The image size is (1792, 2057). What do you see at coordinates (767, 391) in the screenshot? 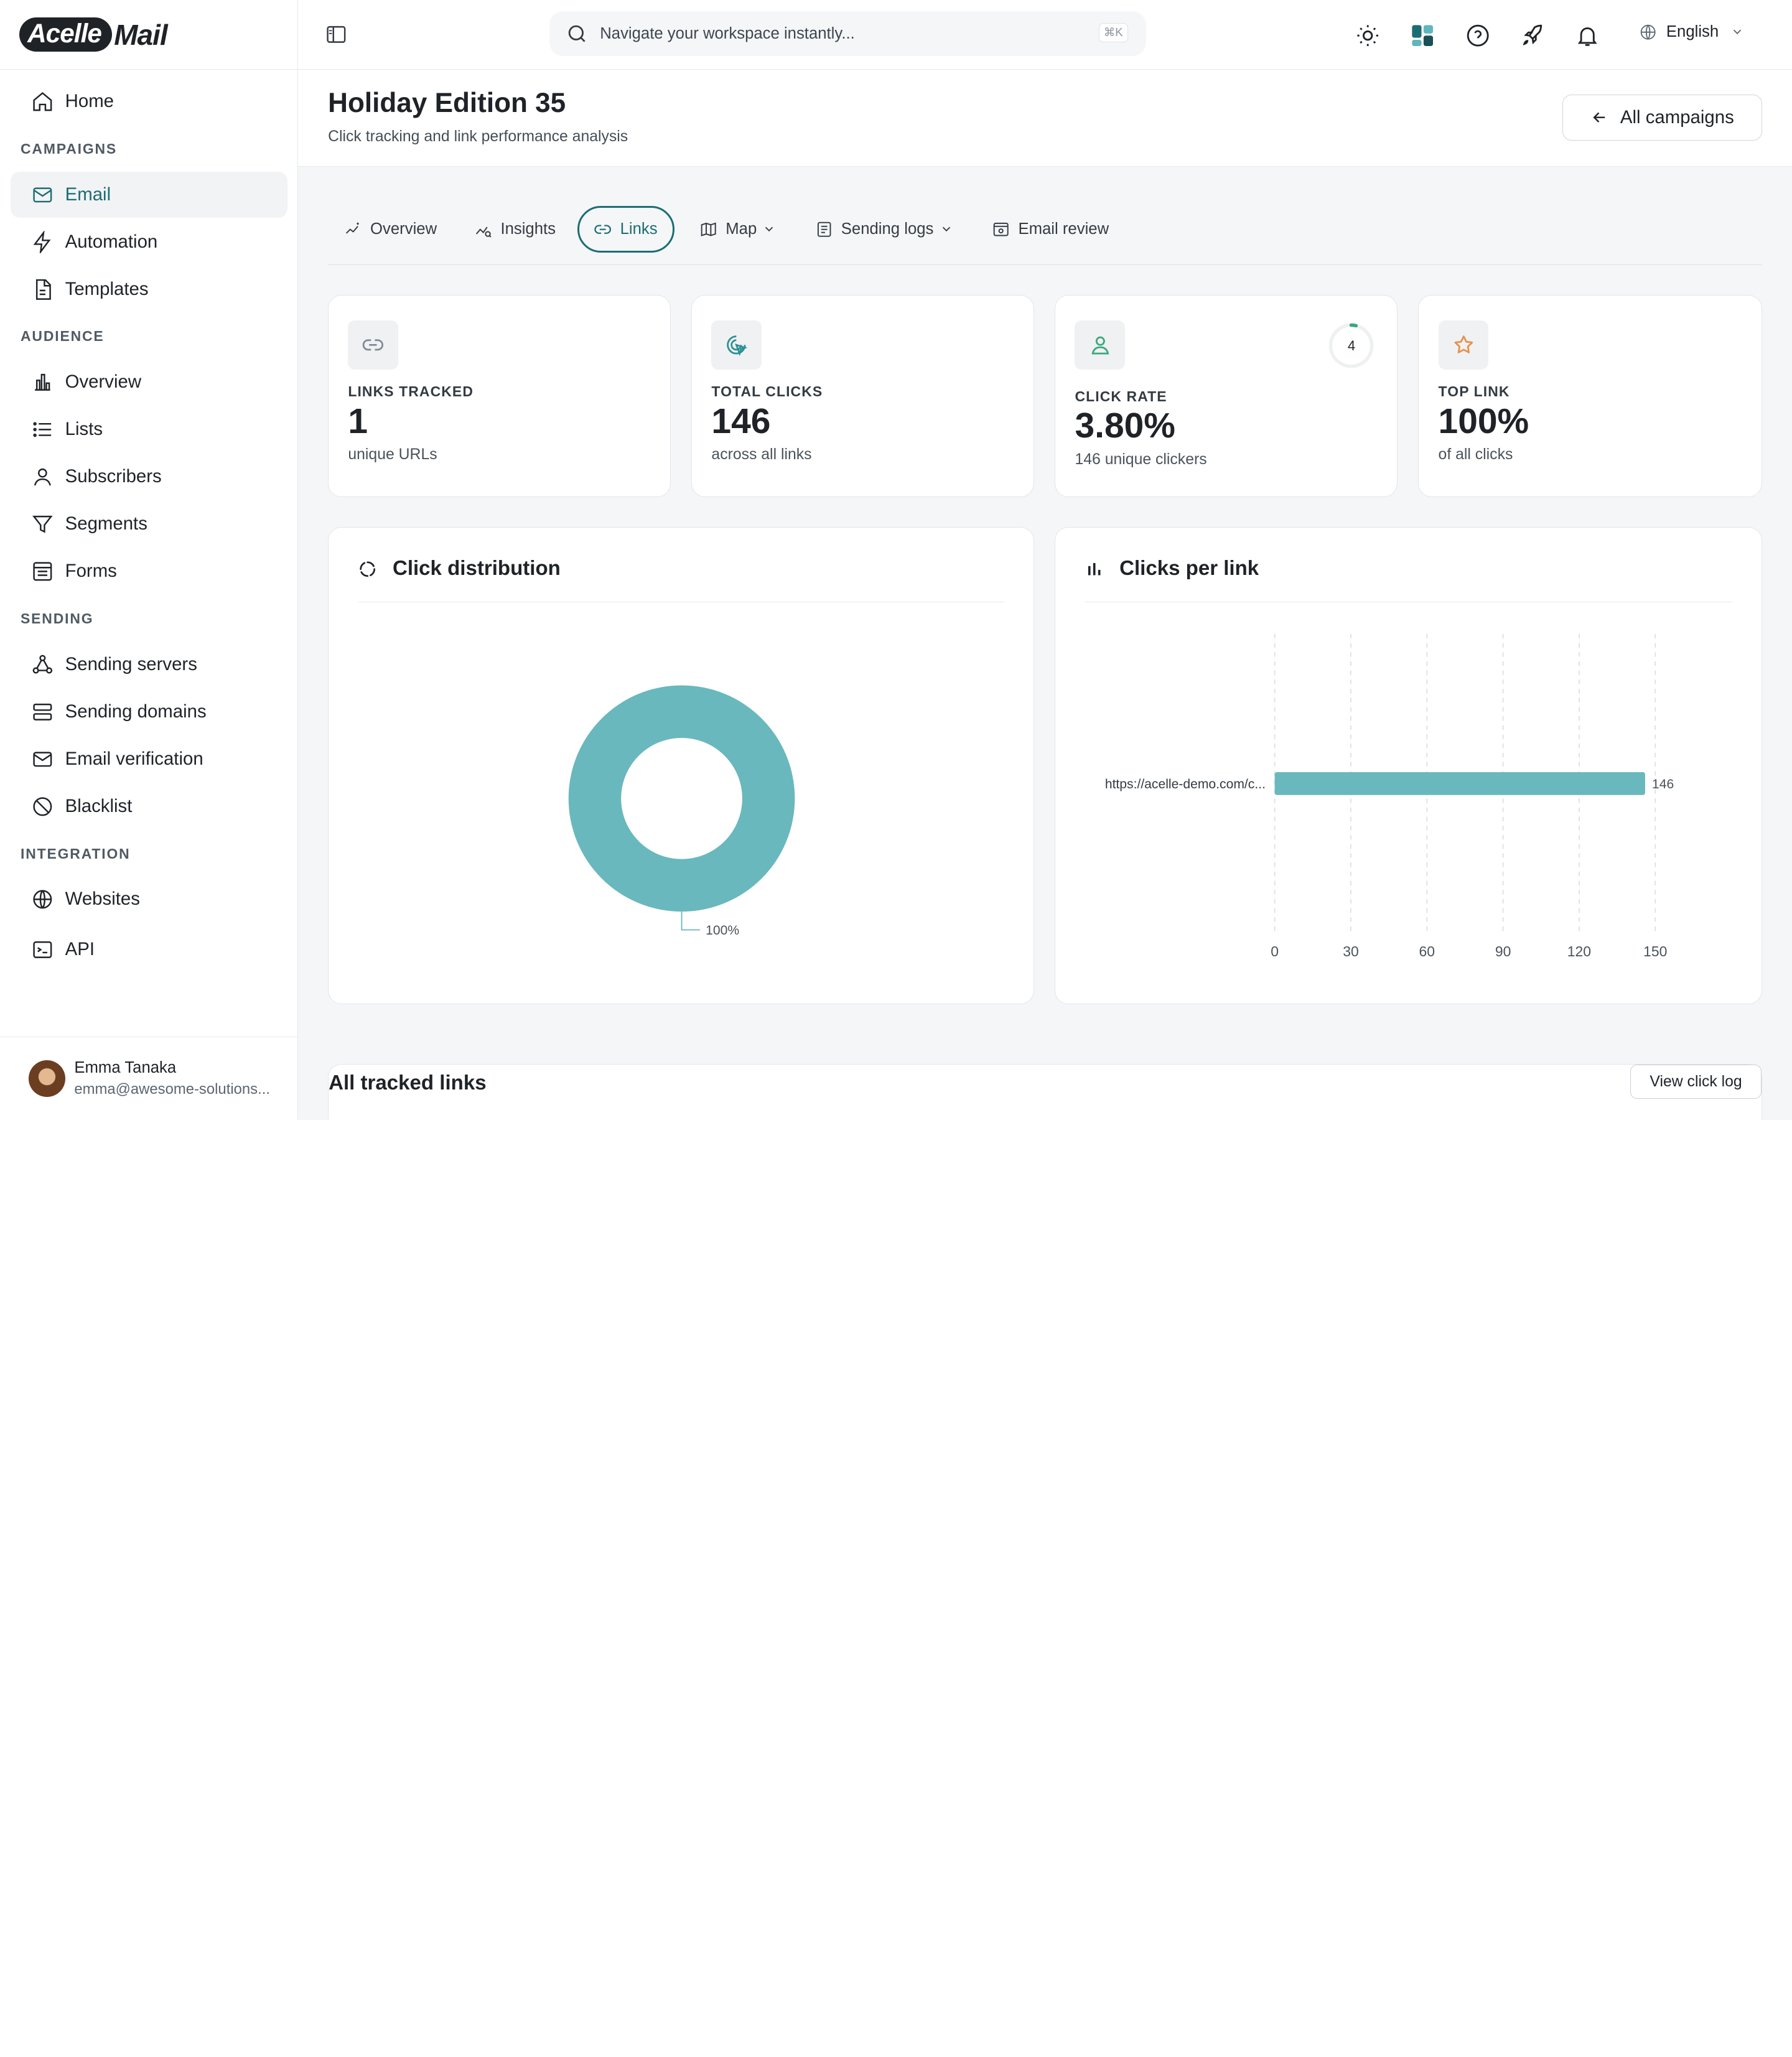
I see `stat-label: TOTAL CLICKS` at bounding box center [767, 391].